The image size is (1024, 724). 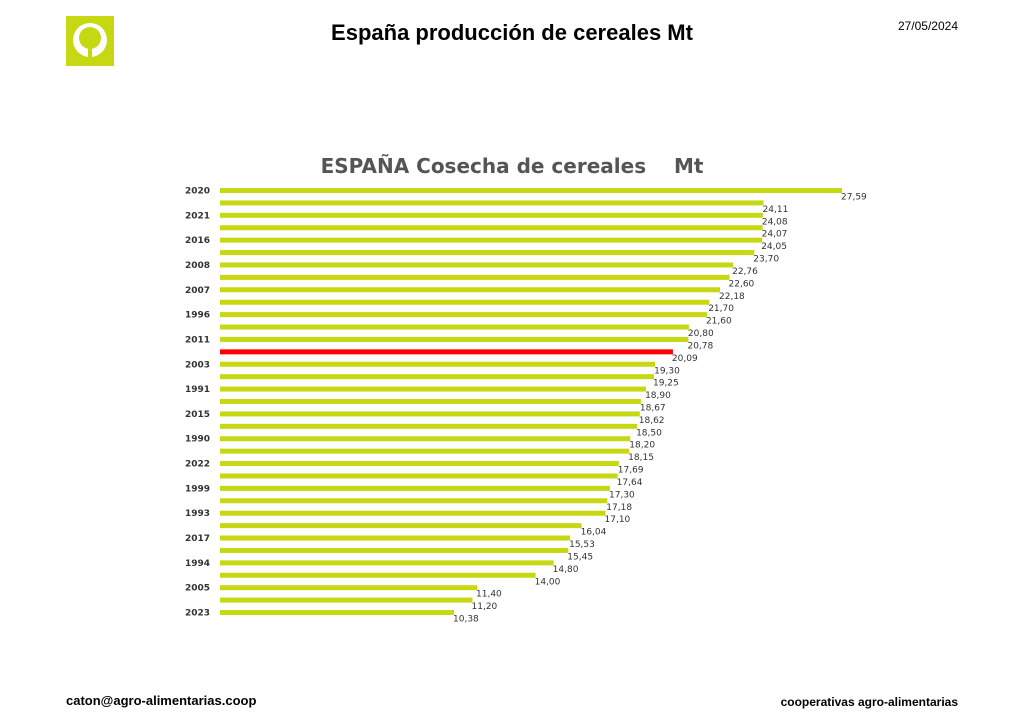 I want to click on data-label: 10,38, so click(x=466, y=620).